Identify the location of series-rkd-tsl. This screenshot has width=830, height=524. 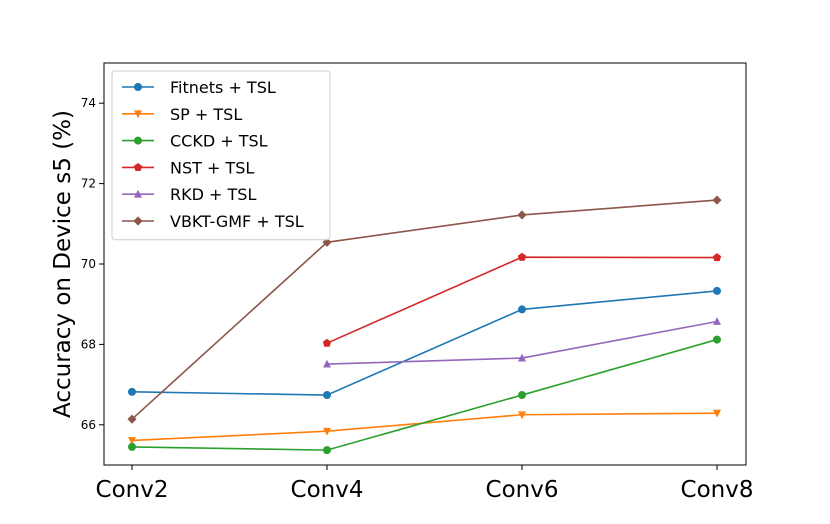
(522, 342).